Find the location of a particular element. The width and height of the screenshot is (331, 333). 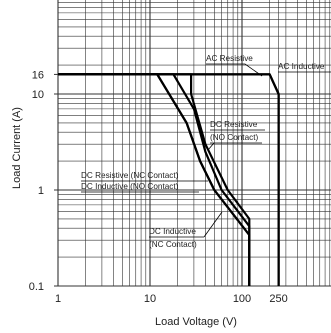

x-axis-label: Load Voltage (V) is located at coordinates (196, 322).